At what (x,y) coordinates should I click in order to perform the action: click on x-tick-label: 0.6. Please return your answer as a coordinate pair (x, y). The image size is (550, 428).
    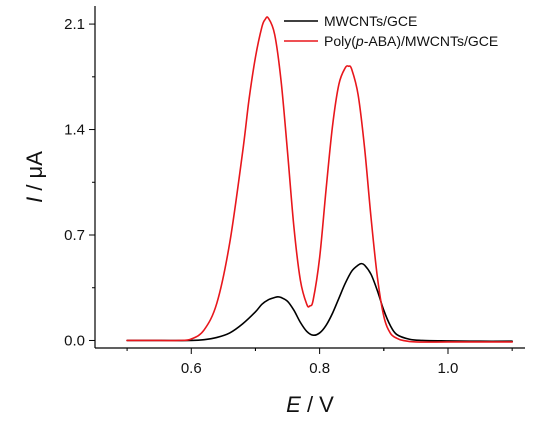
    Looking at the image, I should click on (191, 368).